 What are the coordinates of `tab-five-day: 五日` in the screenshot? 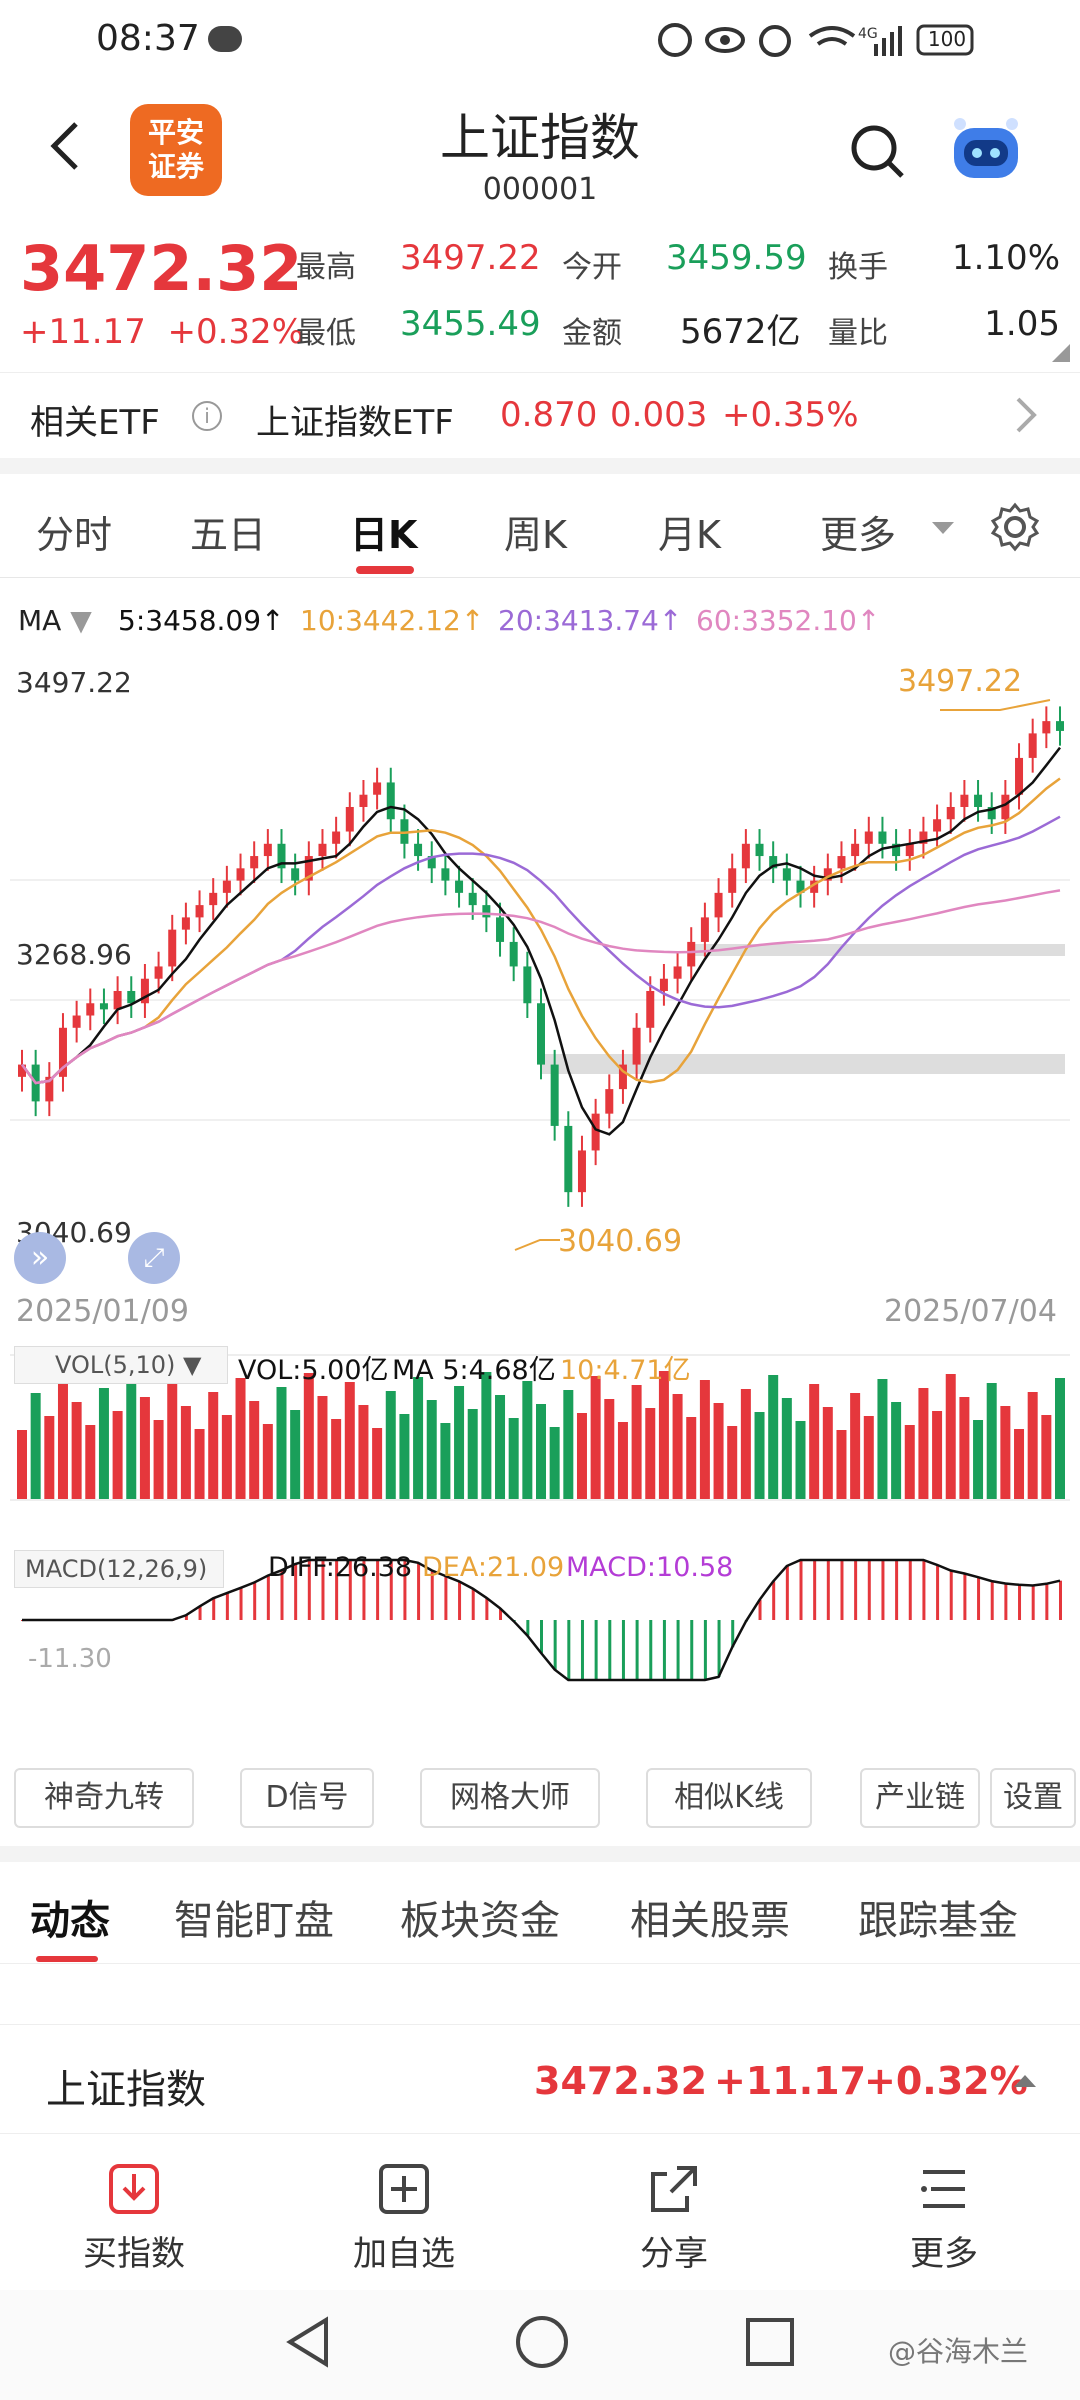 It's located at (228, 535).